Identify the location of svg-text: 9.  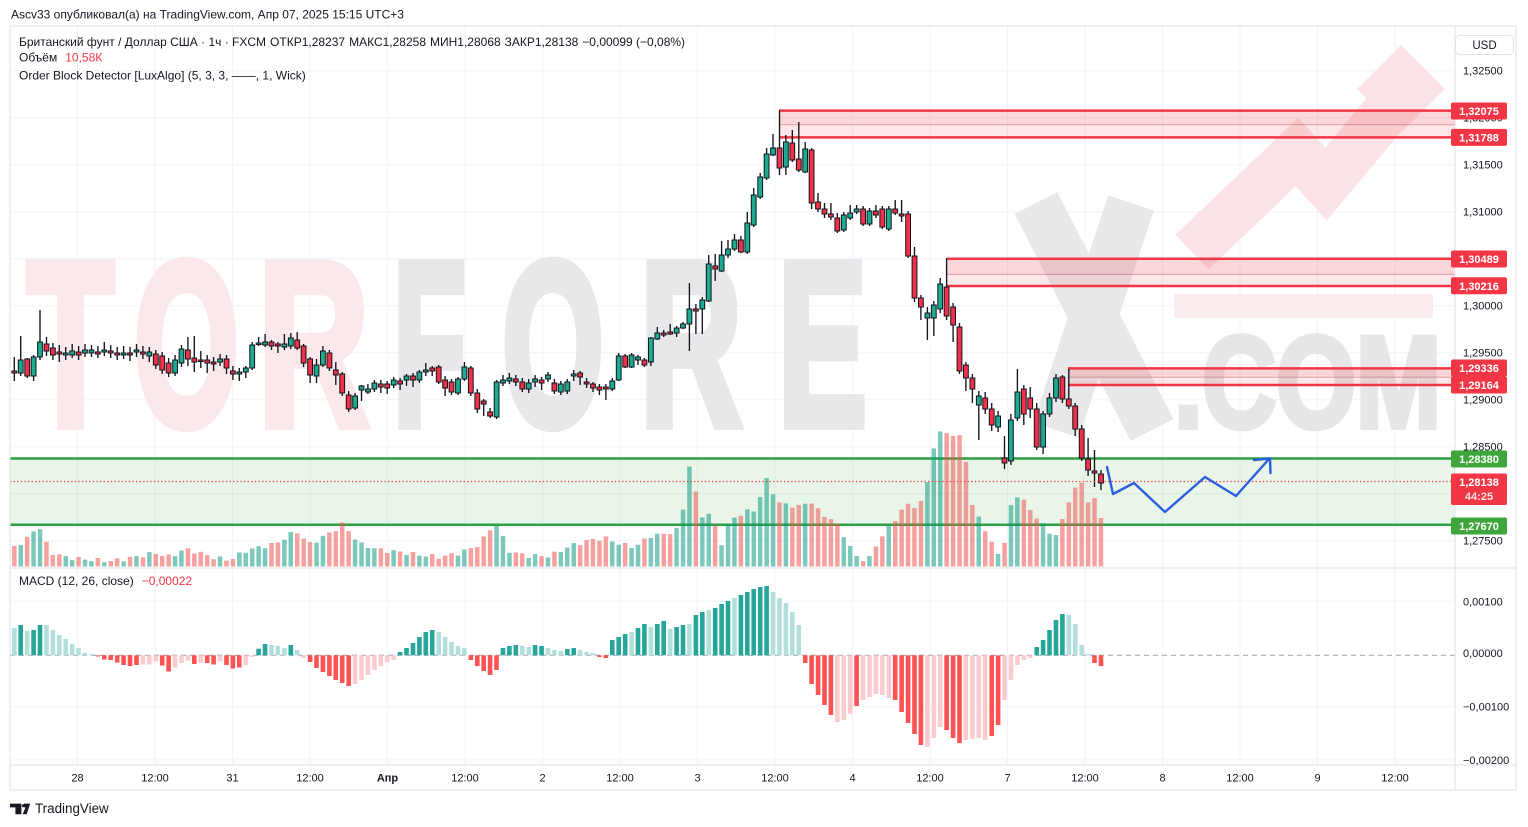
(1317, 779).